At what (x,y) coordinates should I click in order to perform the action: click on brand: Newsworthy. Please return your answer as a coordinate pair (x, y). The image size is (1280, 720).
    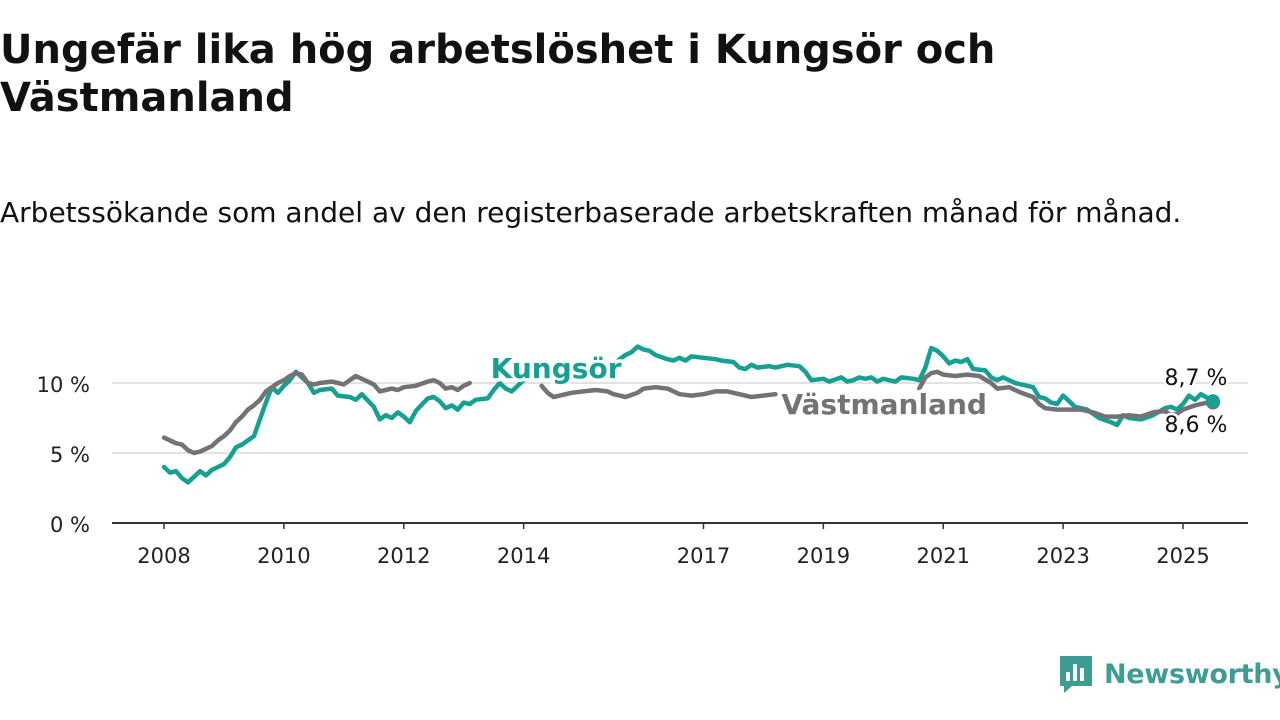
    Looking at the image, I should click on (1169, 674).